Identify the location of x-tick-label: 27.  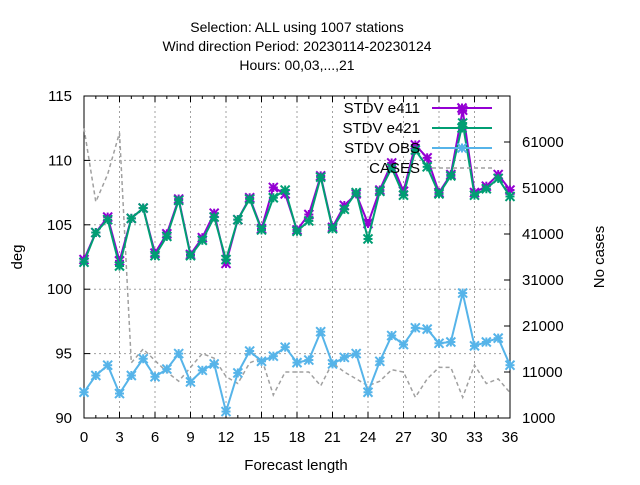
(403, 437).